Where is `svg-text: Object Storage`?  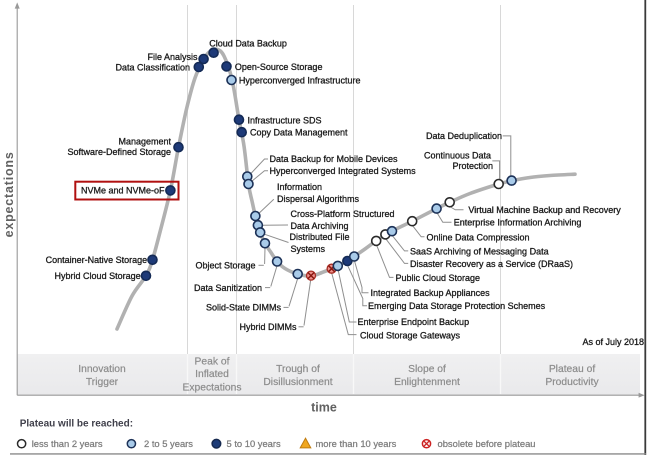
svg-text: Object Storage is located at coordinates (225, 266).